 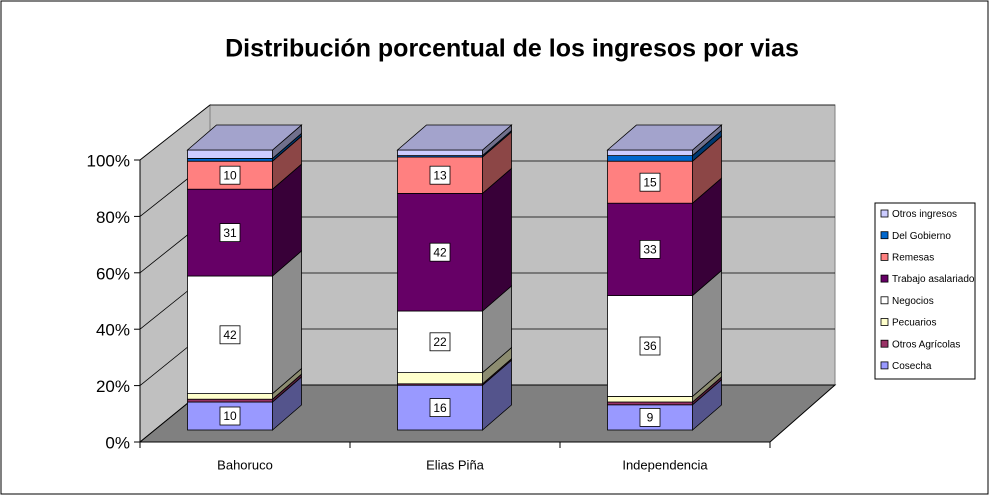 I want to click on data-label: 31, so click(x=230, y=233).